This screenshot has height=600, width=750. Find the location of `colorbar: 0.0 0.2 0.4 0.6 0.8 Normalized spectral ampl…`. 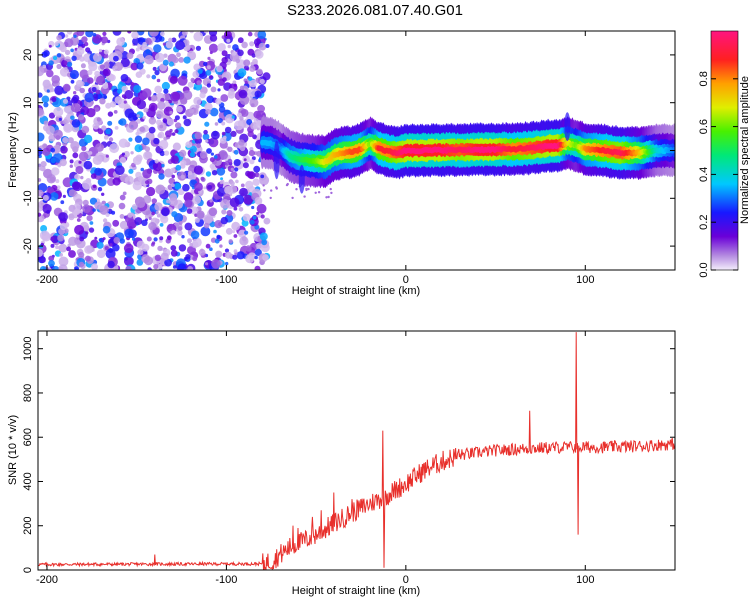

colorbar: 0.0 0.2 0.4 0.6 0.8 Normalized spectral ampl… is located at coordinates (724, 154).